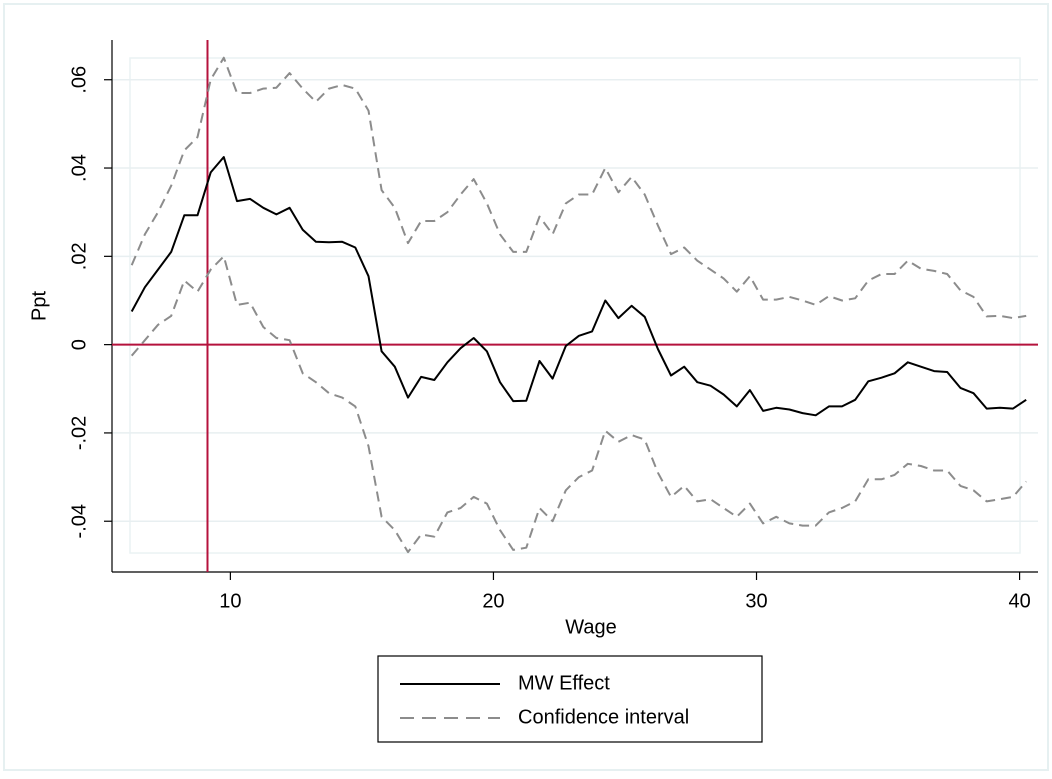  I want to click on y-tick-label: -.04, so click(79, 521).